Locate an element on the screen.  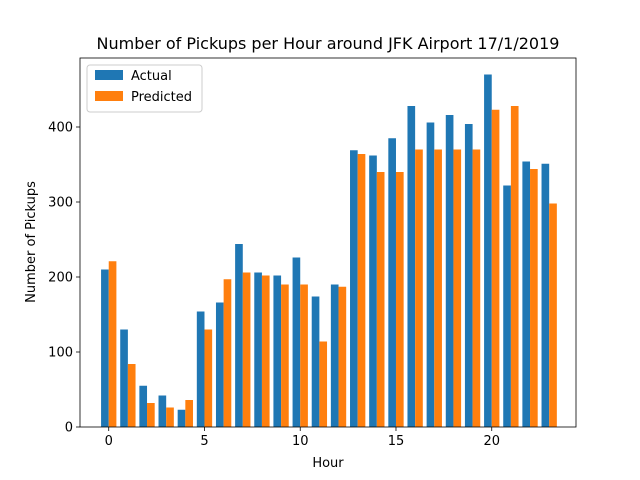
legend-swatch-actual is located at coordinates (109, 75).